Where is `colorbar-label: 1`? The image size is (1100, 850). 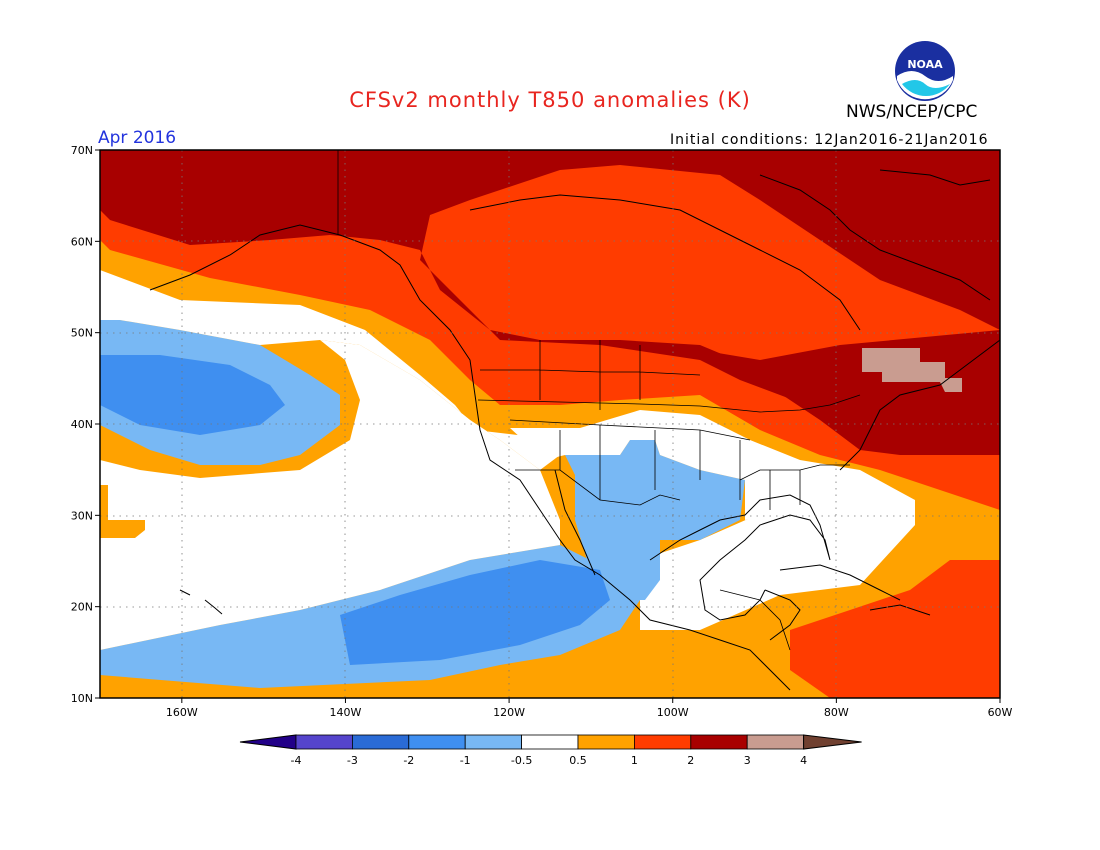 colorbar-label: 1 is located at coordinates (634, 760).